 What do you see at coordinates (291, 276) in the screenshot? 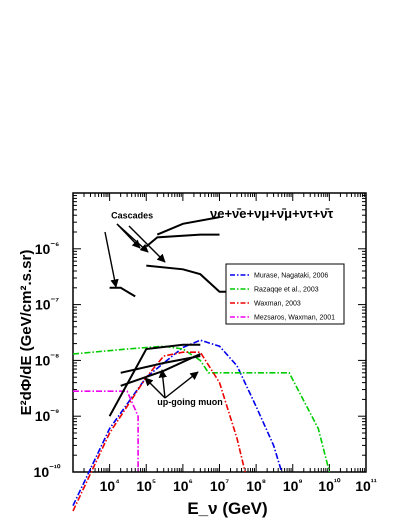
I see `legend-label: Murase, Nagataki, 2006` at bounding box center [291, 276].